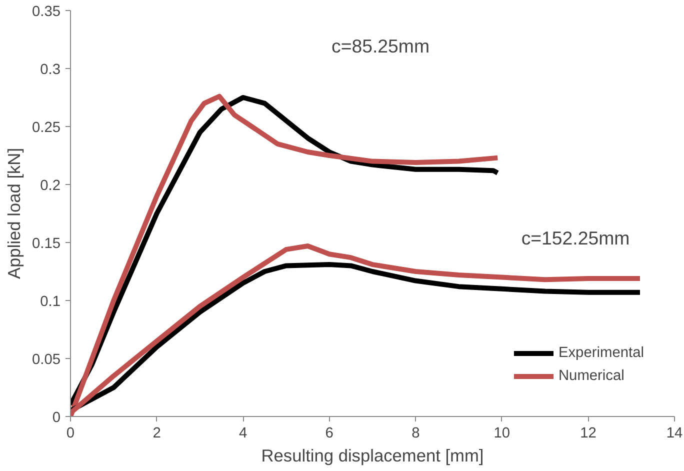 This screenshot has height=471, width=684. What do you see at coordinates (372, 456) in the screenshot?
I see `x-axis-title: Resulting displacement [mm]` at bounding box center [372, 456].